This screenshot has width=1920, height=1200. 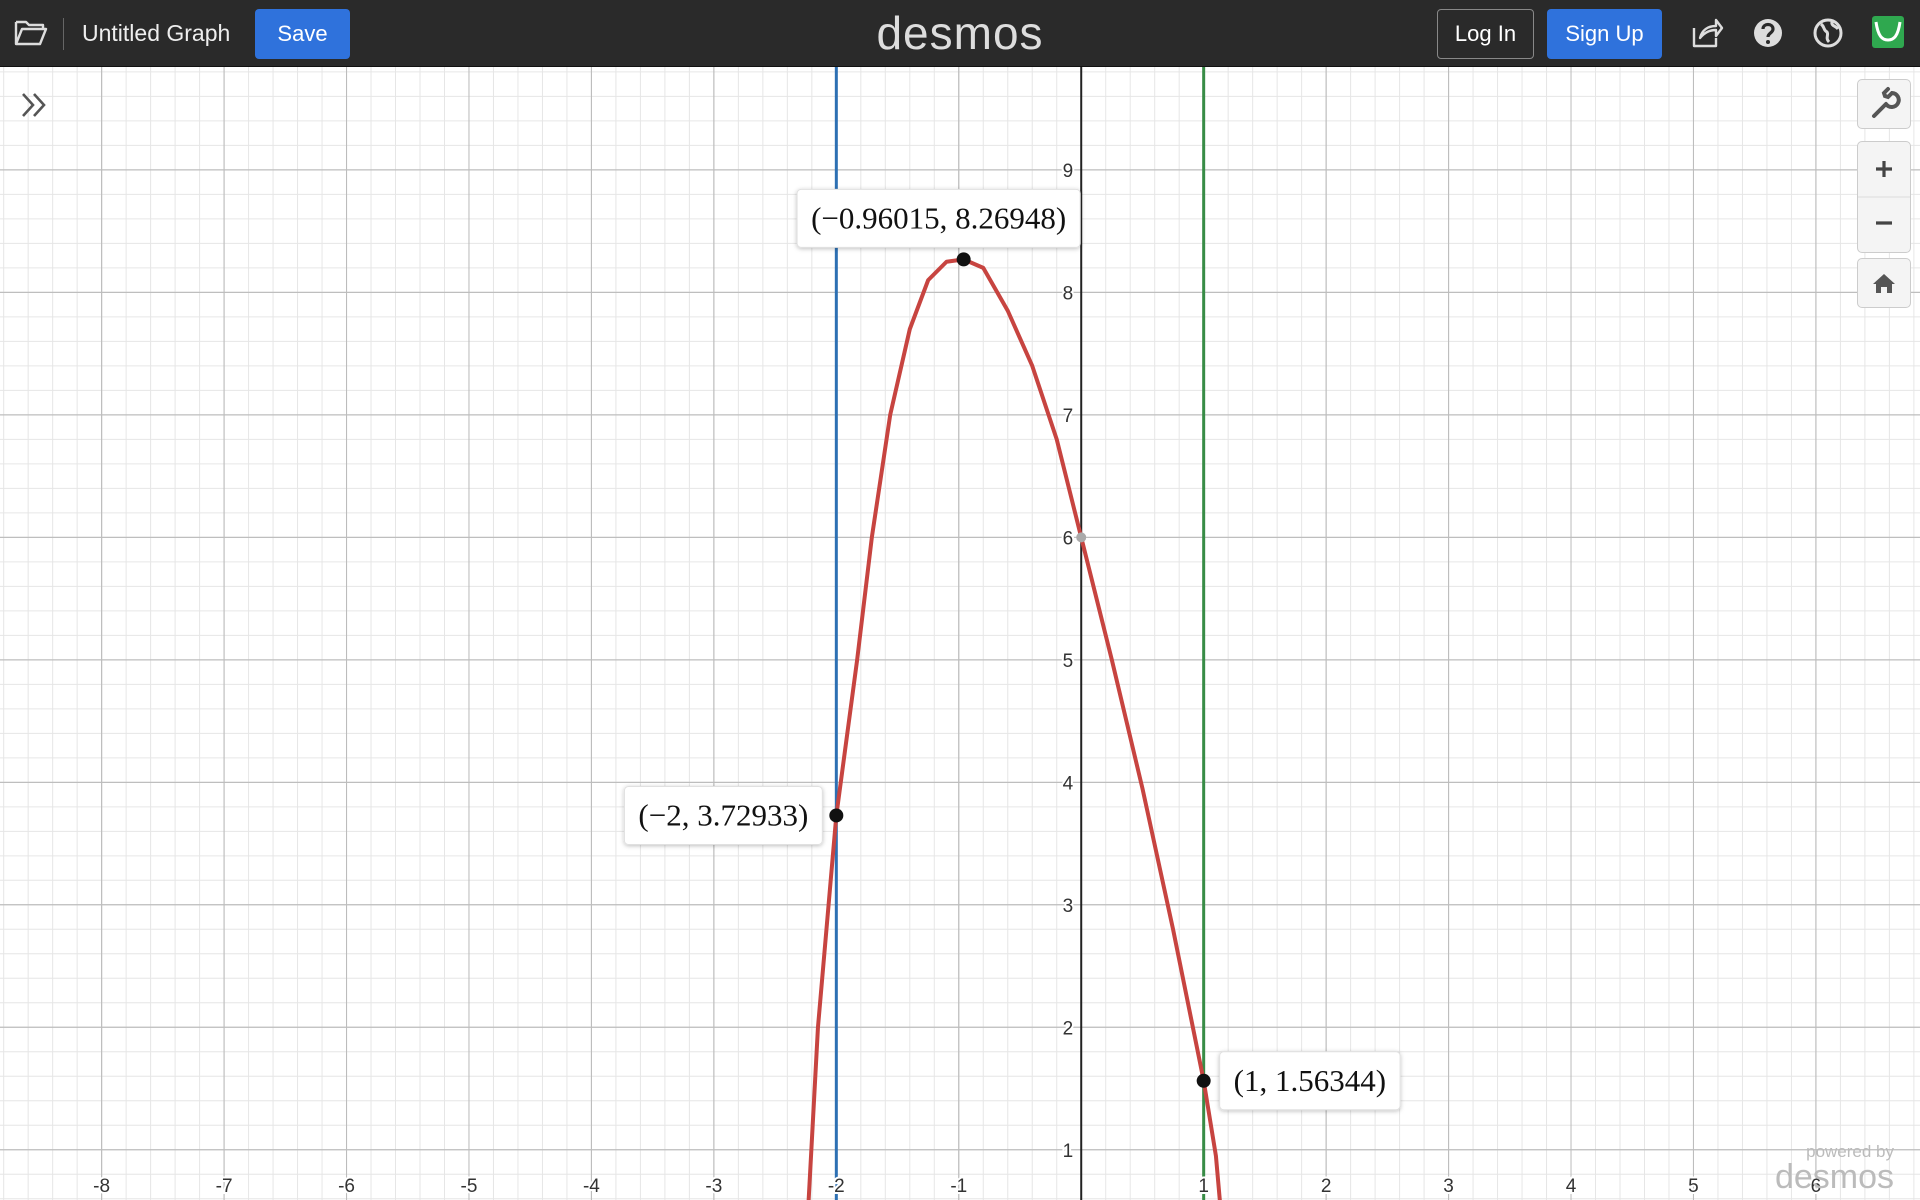 What do you see at coordinates (1768, 33) in the screenshot?
I see `help-icon` at bounding box center [1768, 33].